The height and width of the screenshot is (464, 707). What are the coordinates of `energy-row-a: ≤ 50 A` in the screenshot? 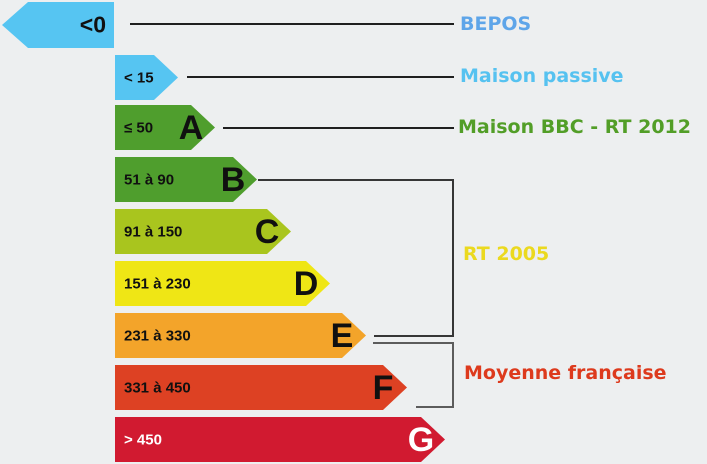 It's located at (353, 127).